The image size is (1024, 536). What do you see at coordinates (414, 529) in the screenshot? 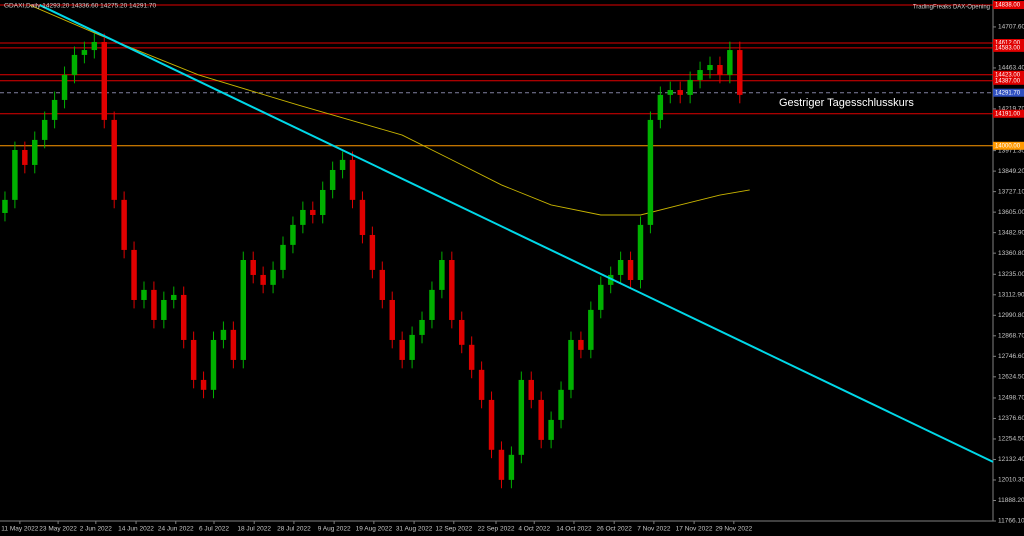
I see `x-tick-label: 31 Aug 2022` at bounding box center [414, 529].